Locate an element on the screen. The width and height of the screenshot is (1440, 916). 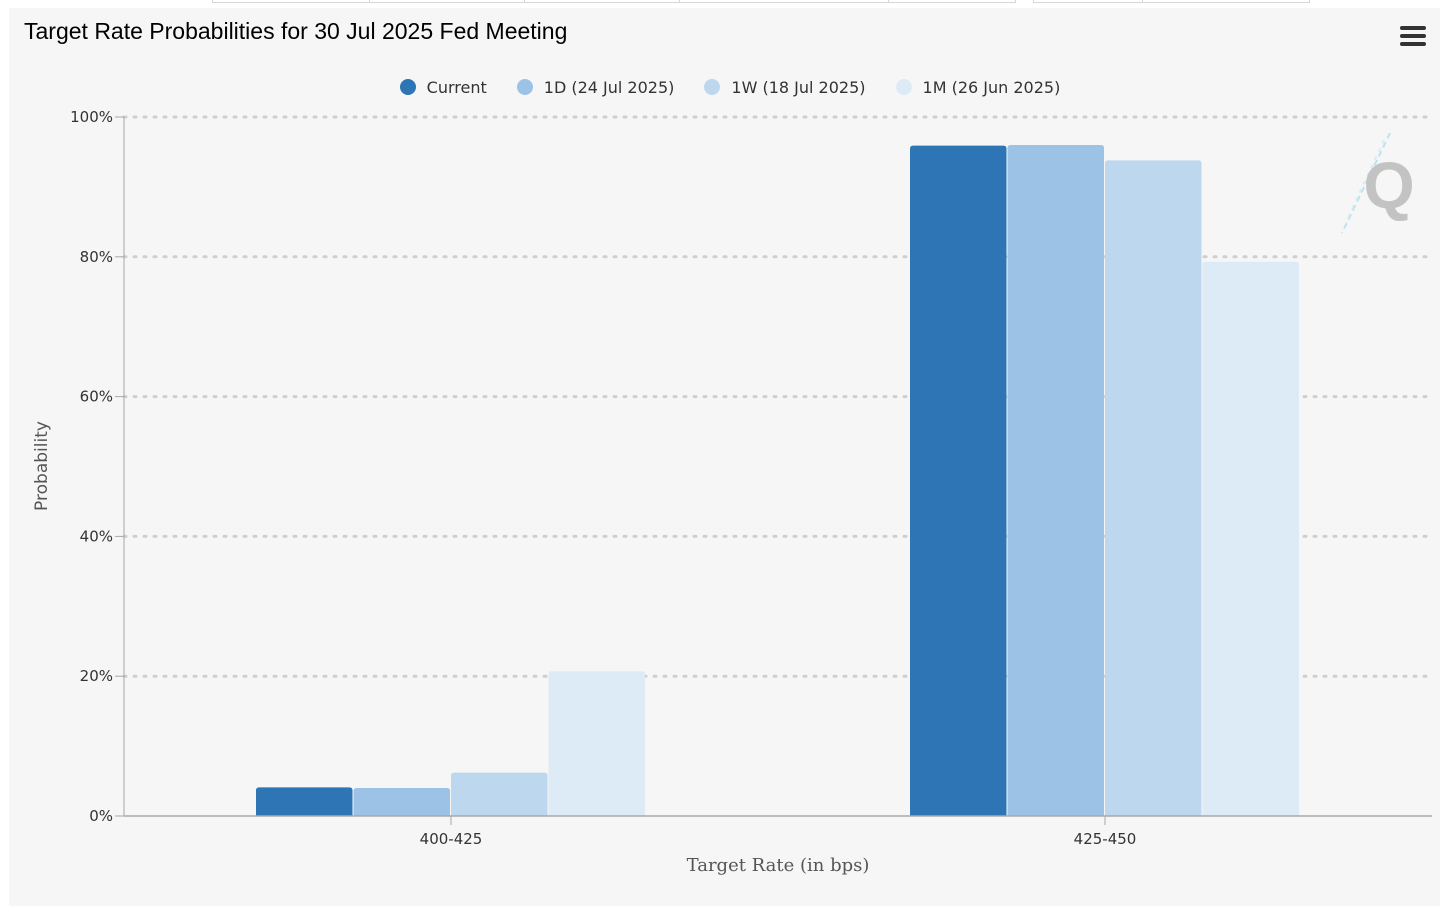
x-tick-label: 400-425 is located at coordinates (451, 839).